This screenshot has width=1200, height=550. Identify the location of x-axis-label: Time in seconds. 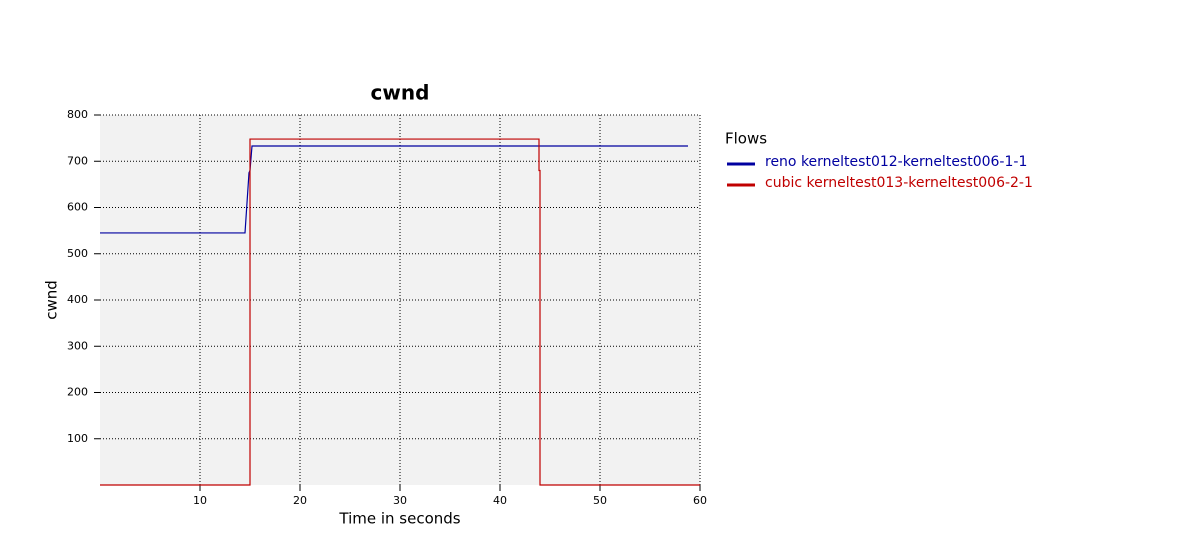
(399, 519).